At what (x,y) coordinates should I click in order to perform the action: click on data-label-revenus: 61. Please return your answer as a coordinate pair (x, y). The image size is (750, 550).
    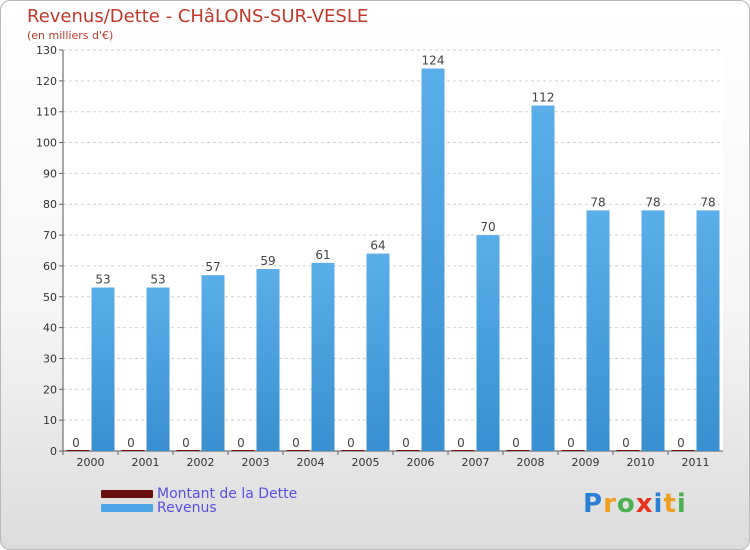
    Looking at the image, I should click on (322, 255).